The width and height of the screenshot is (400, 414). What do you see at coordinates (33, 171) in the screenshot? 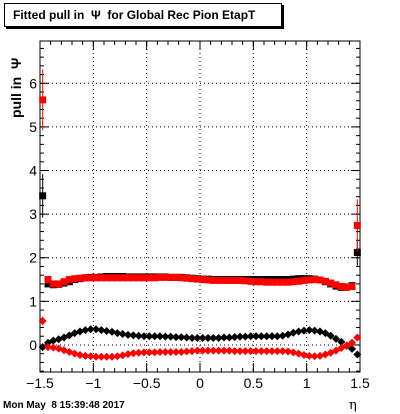
I see `y-tick-label: 4` at bounding box center [33, 171].